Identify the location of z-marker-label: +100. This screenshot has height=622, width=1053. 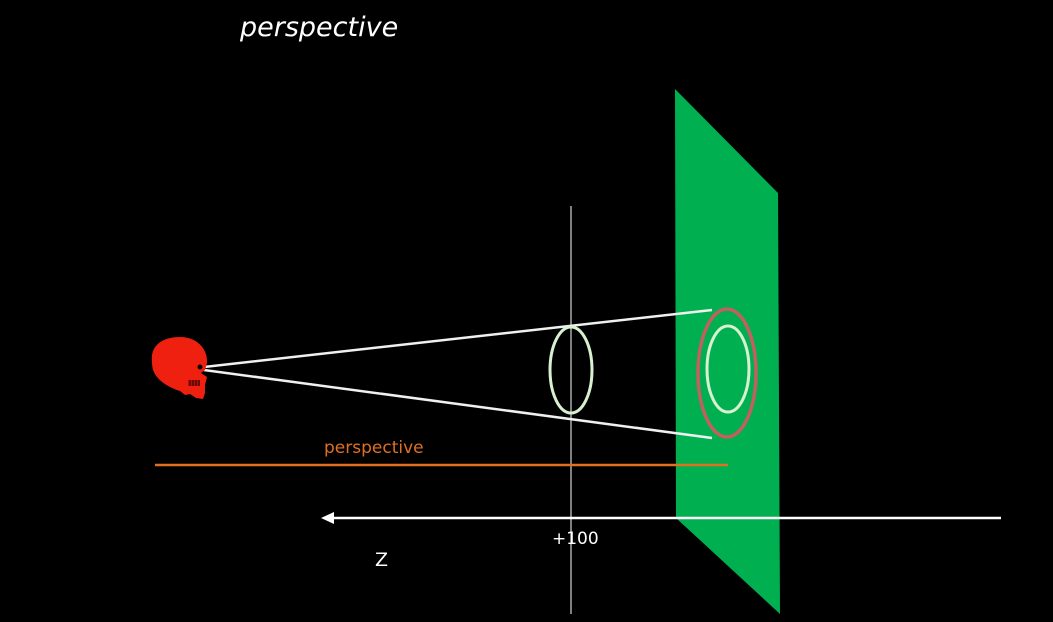
(575, 539).